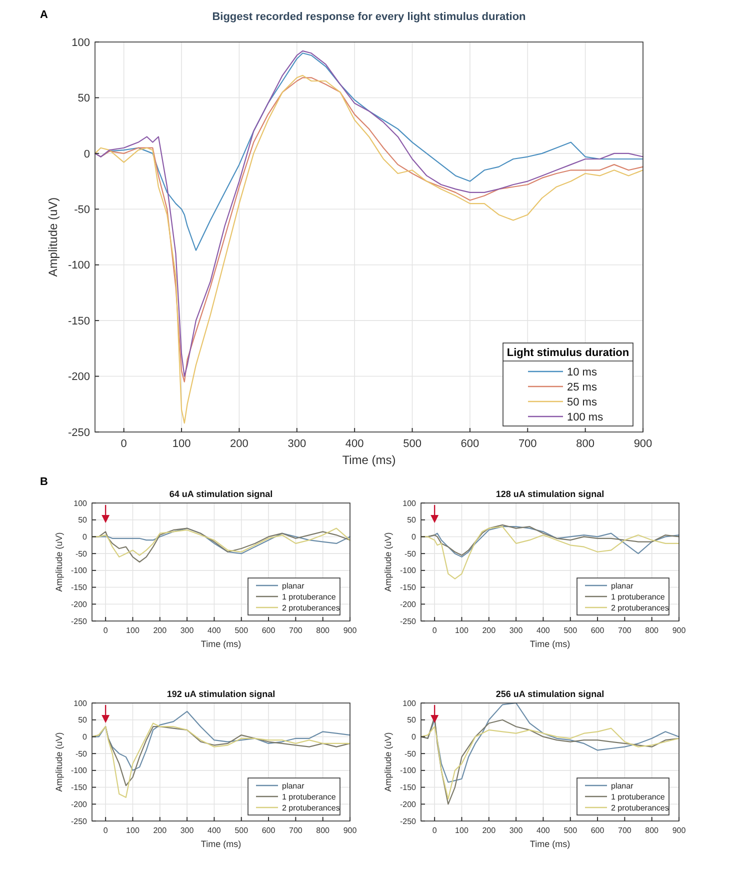 The height and width of the screenshot is (879, 748). What do you see at coordinates (369, 17) in the screenshot?
I see `chart-title: Biggest recorded response for every light stimulus duration` at bounding box center [369, 17].